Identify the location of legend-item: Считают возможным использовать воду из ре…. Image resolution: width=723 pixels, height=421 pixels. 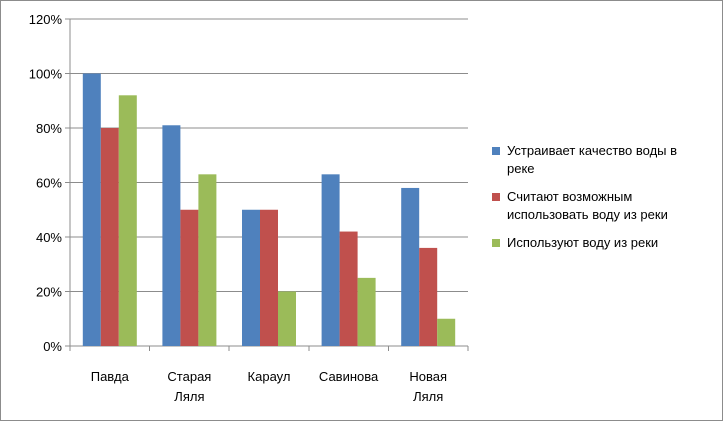
(603, 206).